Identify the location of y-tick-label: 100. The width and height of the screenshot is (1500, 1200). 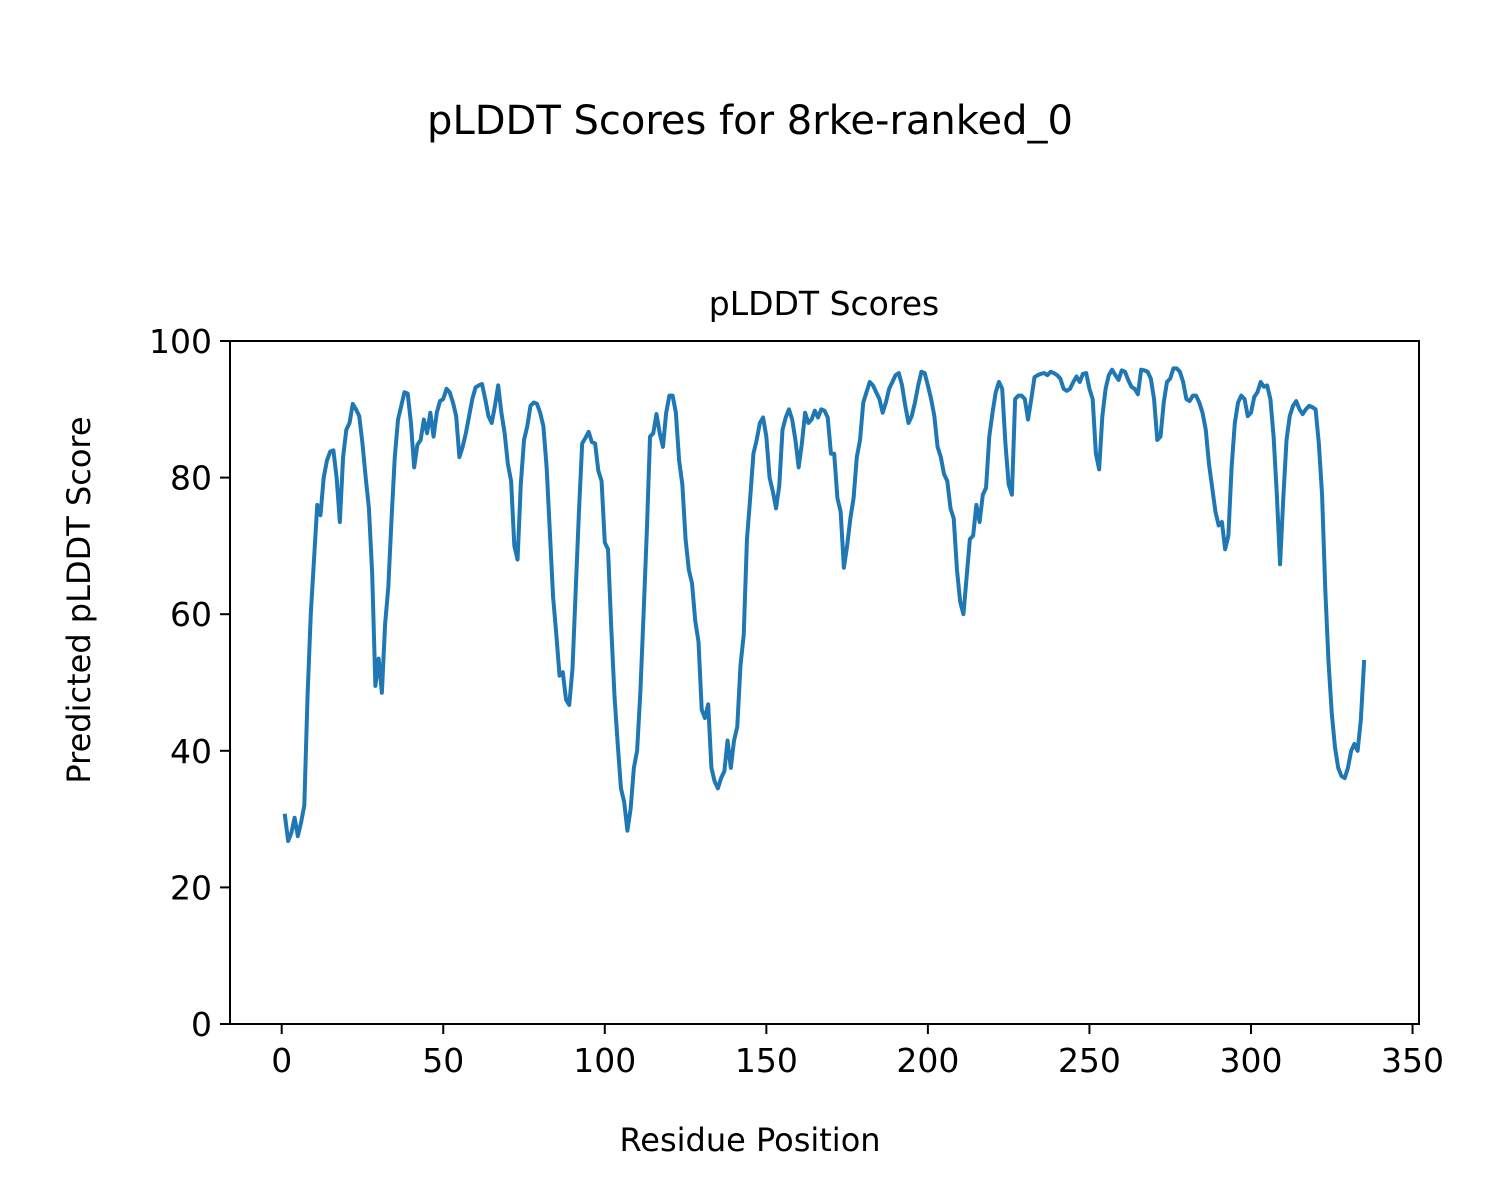
(180, 341).